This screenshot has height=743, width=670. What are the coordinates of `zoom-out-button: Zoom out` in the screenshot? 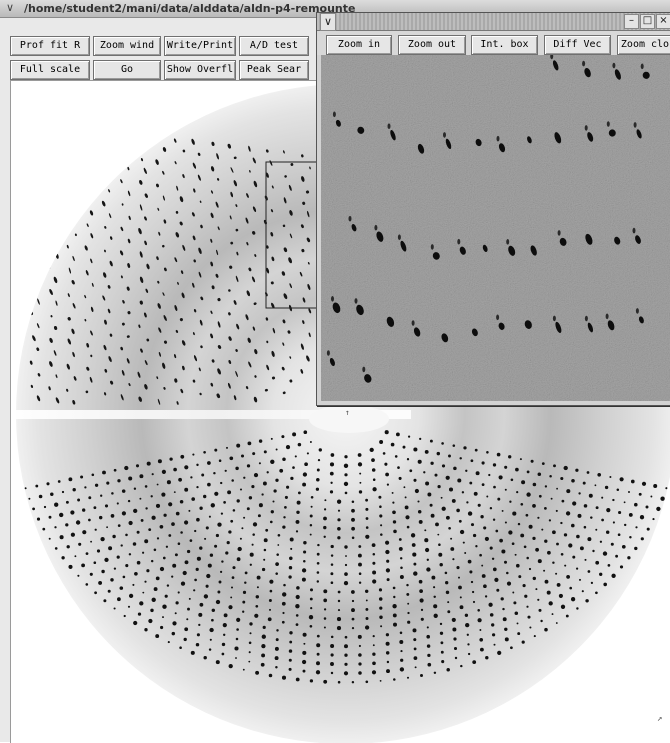 It's located at (432, 45).